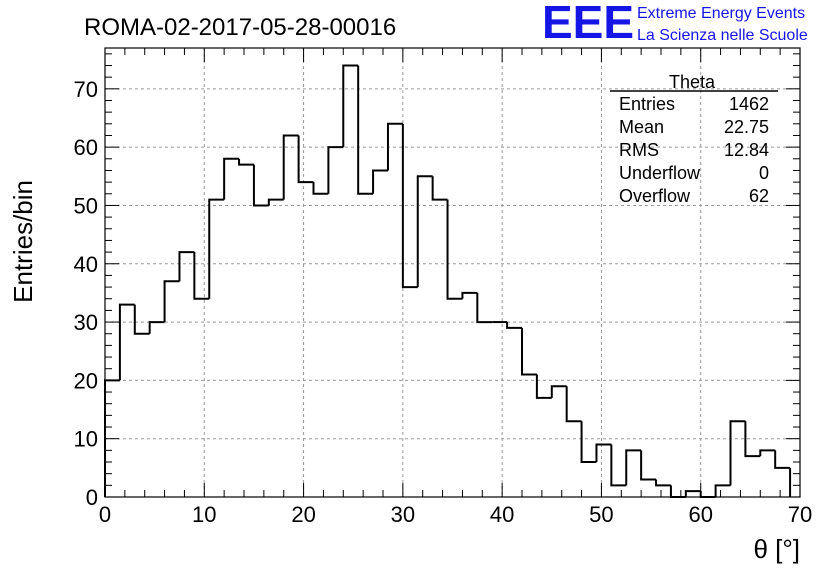 This screenshot has height=572, width=836. I want to click on x-tick-label: 70, so click(800, 514).